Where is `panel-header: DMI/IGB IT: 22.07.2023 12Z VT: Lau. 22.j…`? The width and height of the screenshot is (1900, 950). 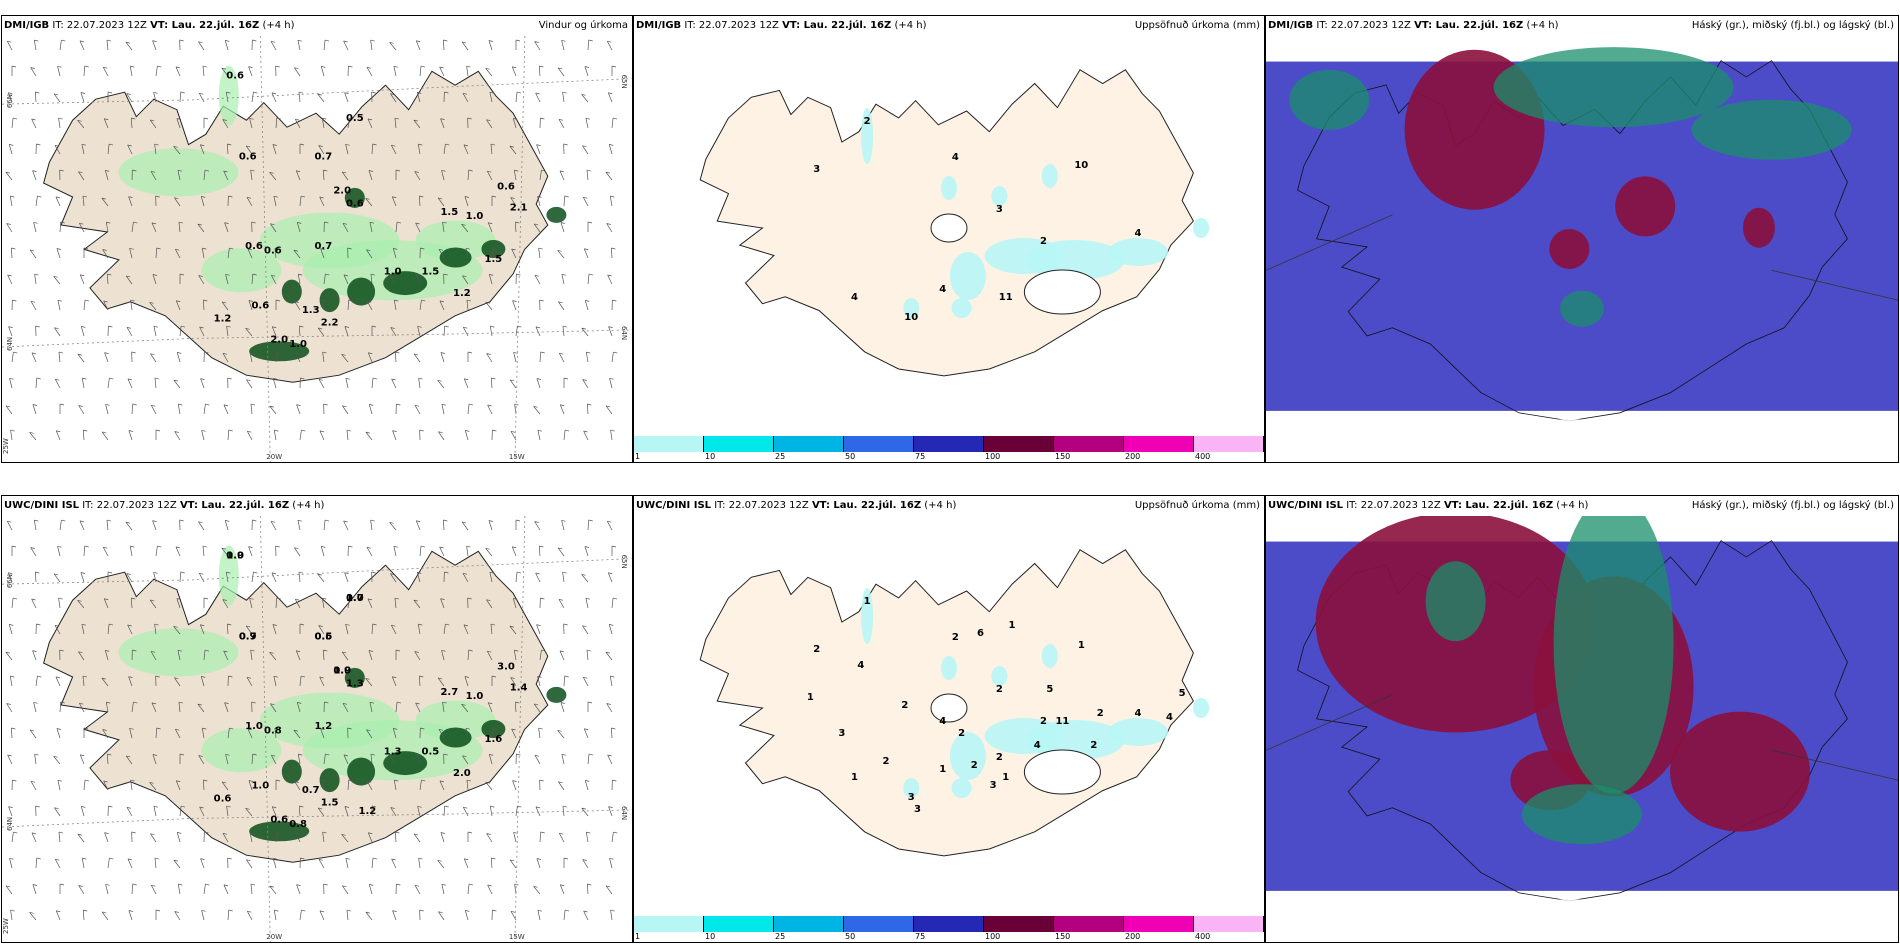
panel-header: DMI/IGB IT: 22.07.2023 12Z VT: Lau. 22.j… is located at coordinates (1582, 26).